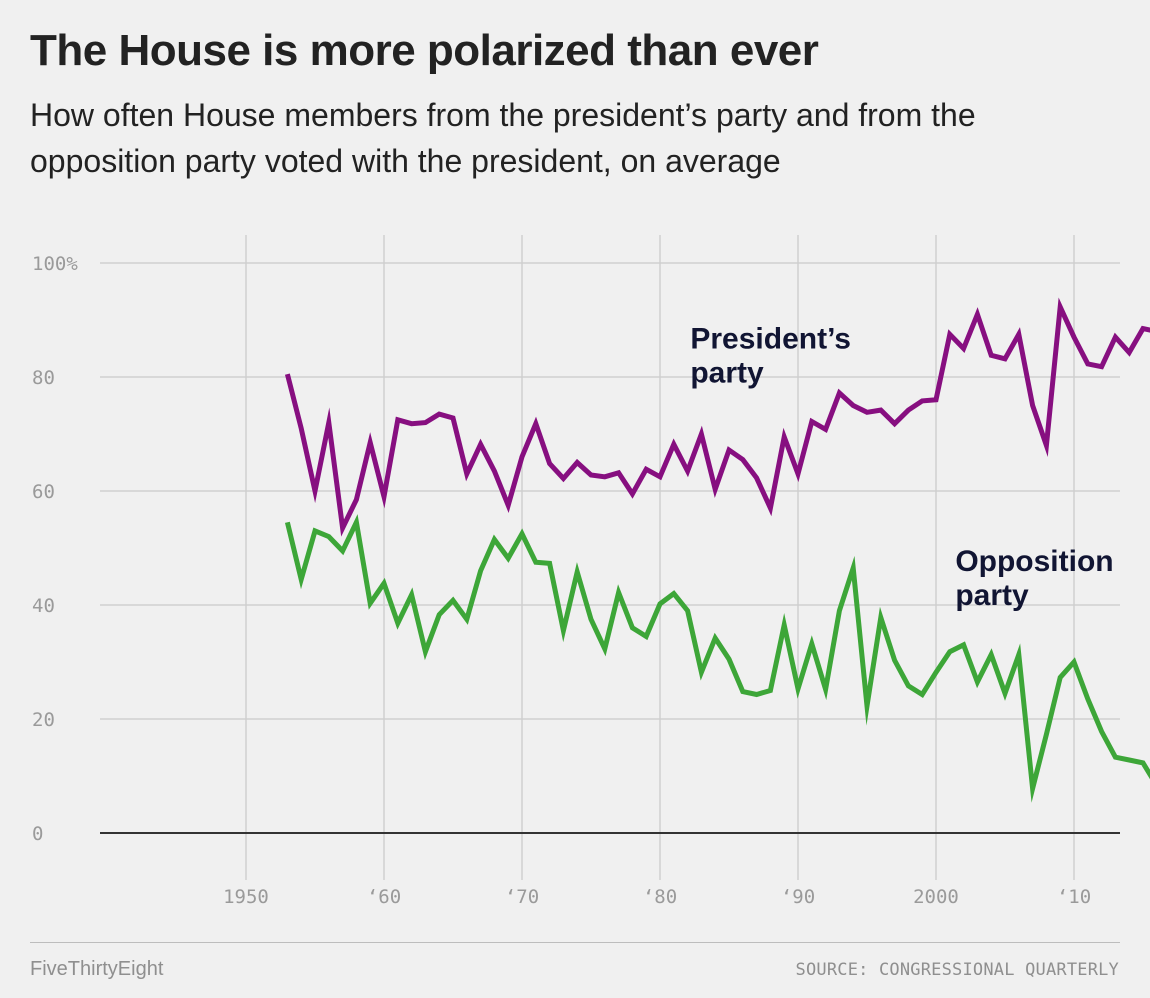 The image size is (1150, 998). Describe the element at coordinates (246, 897) in the screenshot. I see `x-tick-label: 1950` at that location.